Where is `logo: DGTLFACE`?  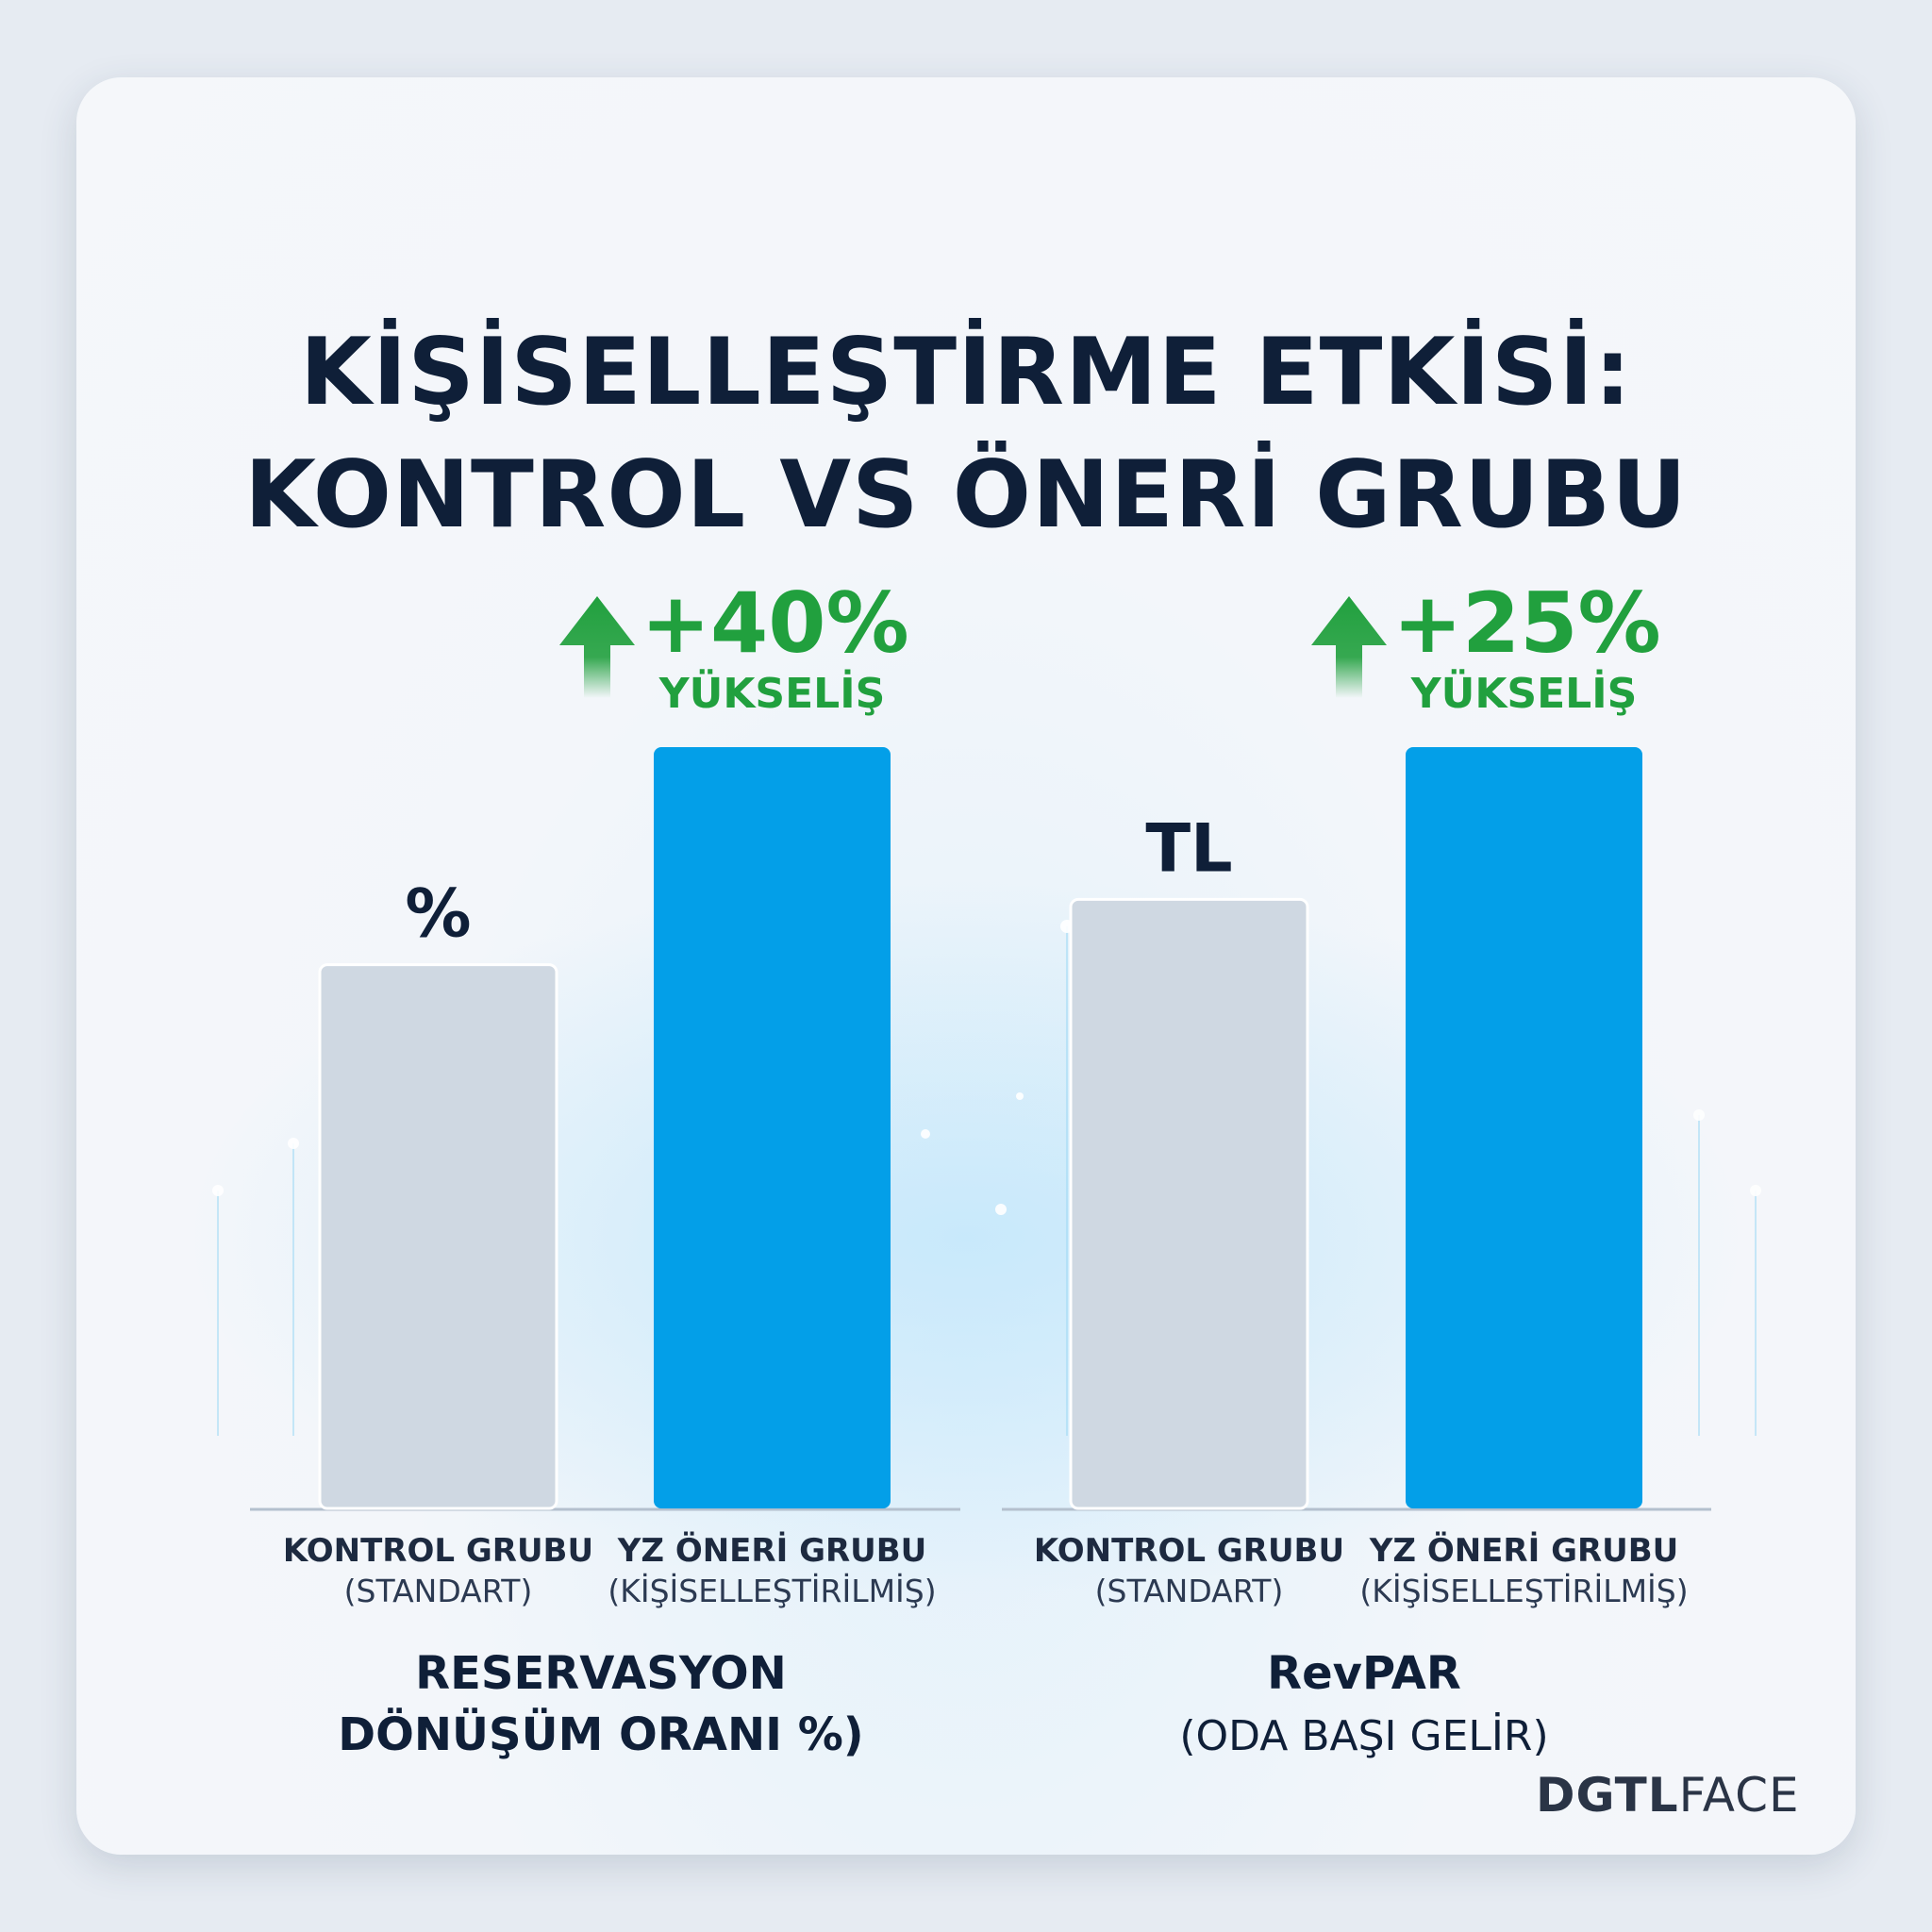
logo: DGTLFACE is located at coordinates (1668, 1795).